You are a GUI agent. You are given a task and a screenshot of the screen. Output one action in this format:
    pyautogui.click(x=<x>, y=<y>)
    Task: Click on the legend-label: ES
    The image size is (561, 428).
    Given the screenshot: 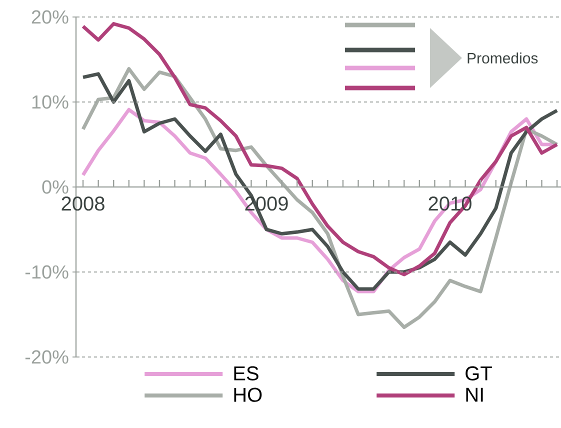 What is the action you would take?
    pyautogui.click(x=246, y=373)
    